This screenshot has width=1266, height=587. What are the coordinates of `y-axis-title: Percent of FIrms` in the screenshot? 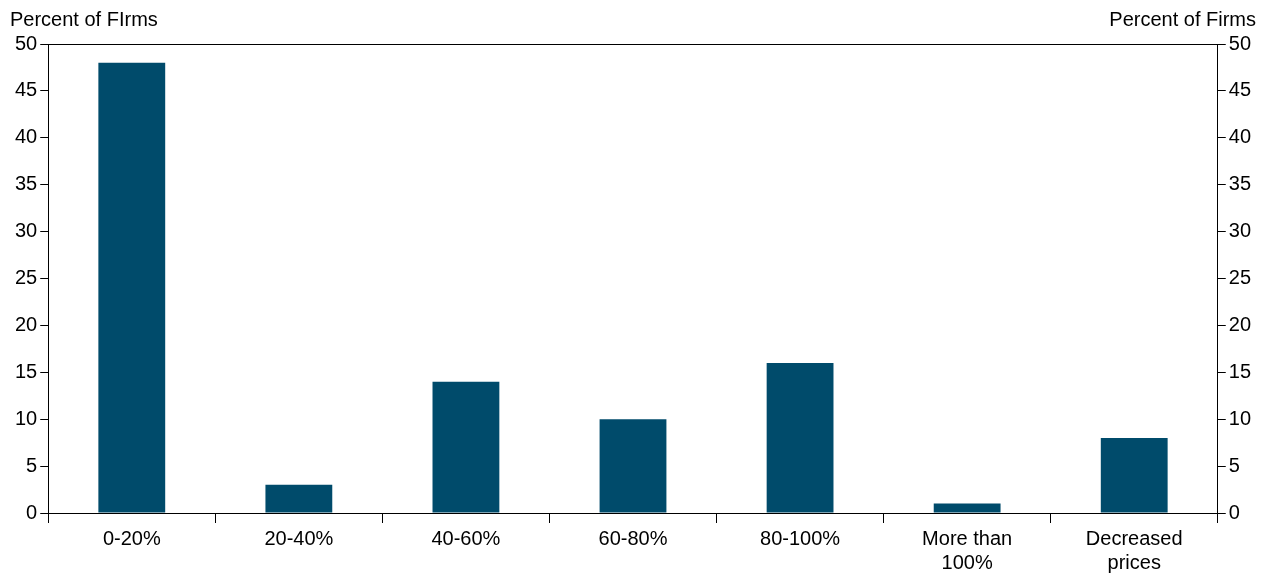 It's located at (84, 18).